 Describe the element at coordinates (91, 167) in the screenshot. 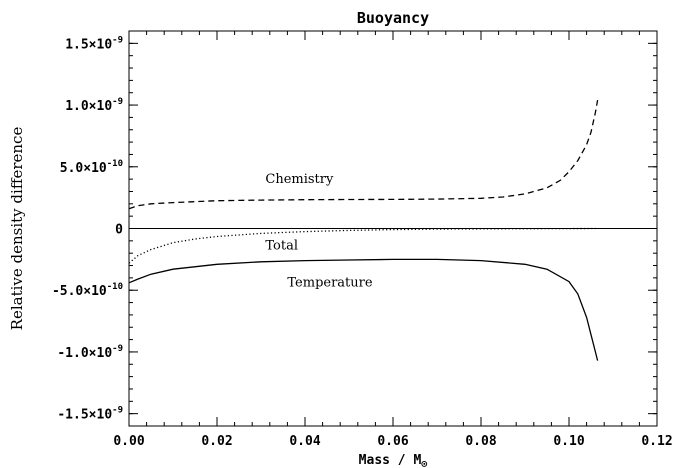

I see `y-tick-label: 5.0×10⁻¹⁰` at that location.